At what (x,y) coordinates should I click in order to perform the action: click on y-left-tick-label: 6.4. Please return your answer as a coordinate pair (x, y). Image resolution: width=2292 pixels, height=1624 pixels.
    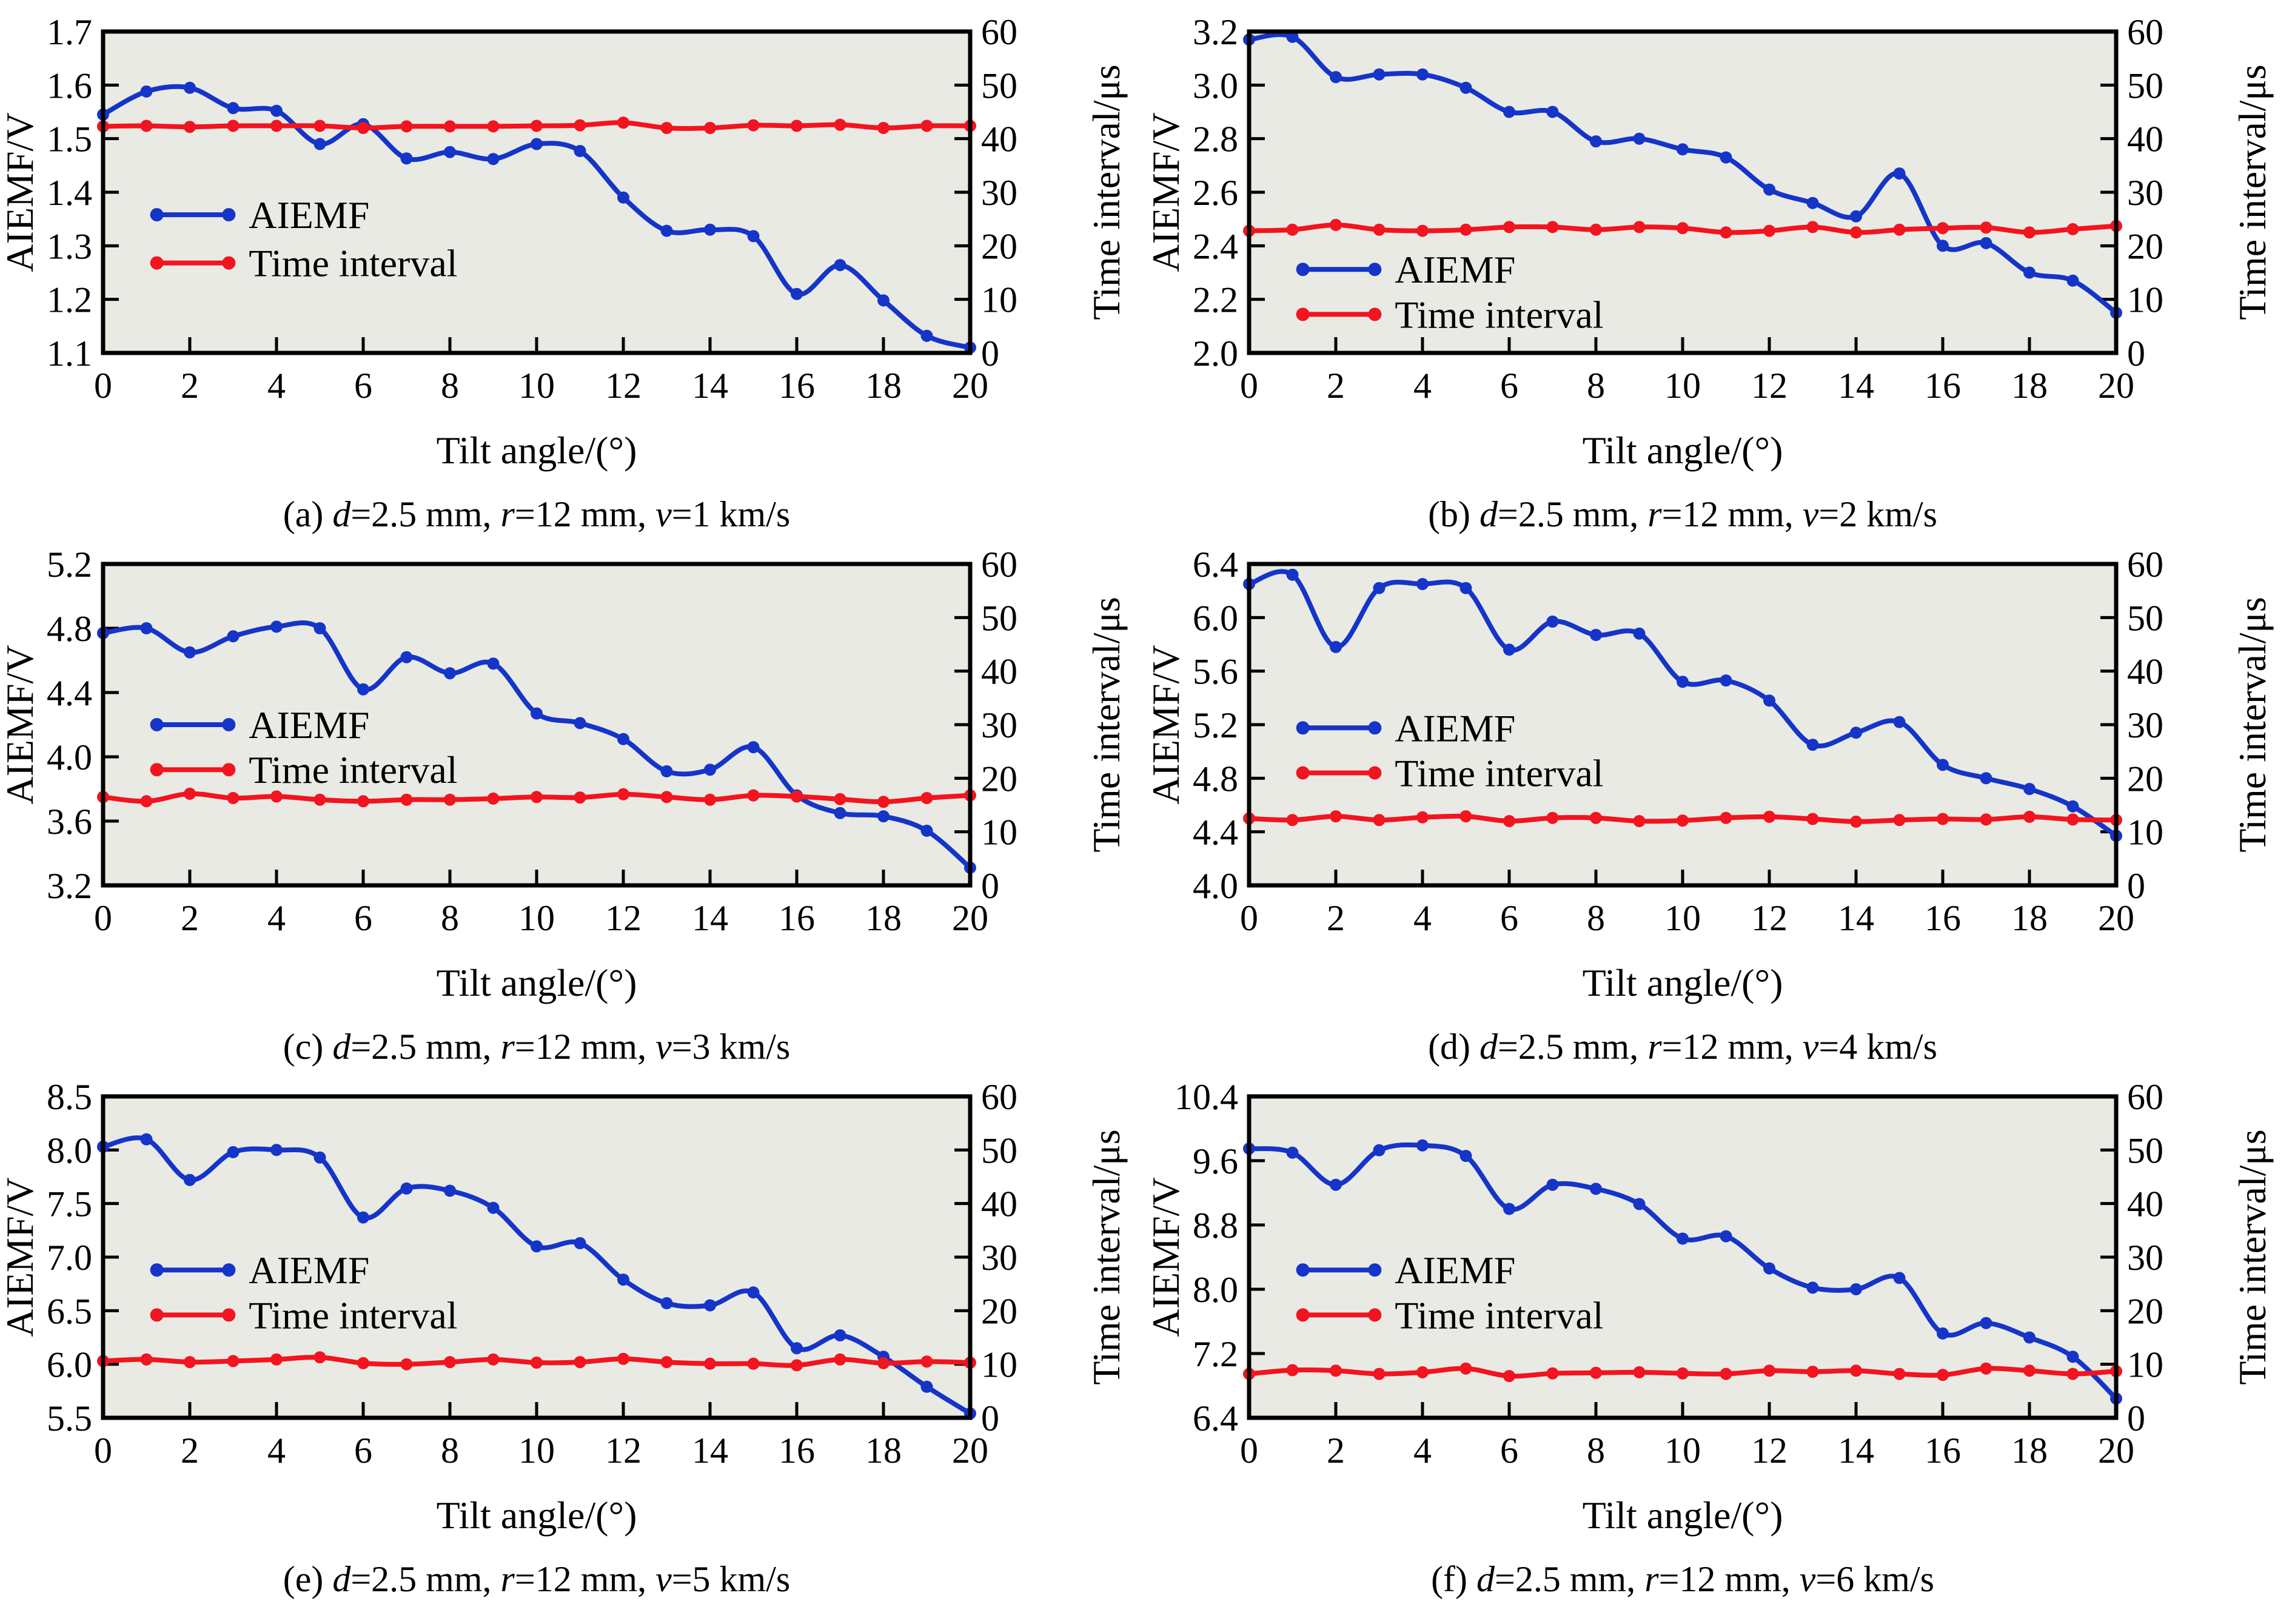
    Looking at the image, I should click on (1215, 1418).